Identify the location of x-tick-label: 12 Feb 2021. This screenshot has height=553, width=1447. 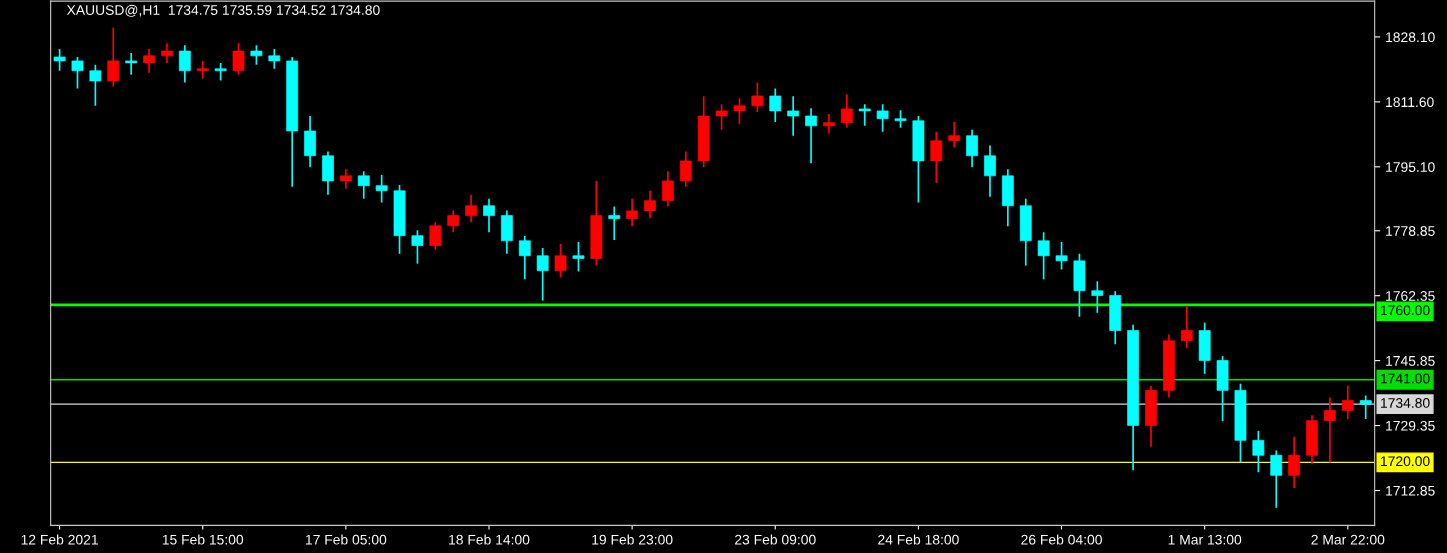
(59, 539).